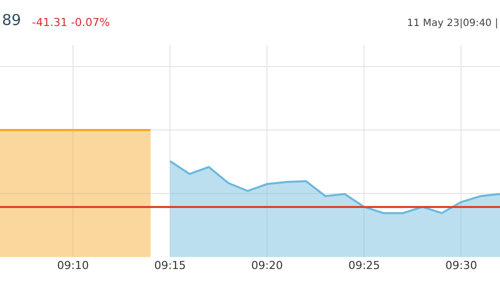 Image resolution: width=500 pixels, height=300 pixels. What do you see at coordinates (452, 23) in the screenshot?
I see `text: 11 May 23|09:40 |` at bounding box center [452, 23].